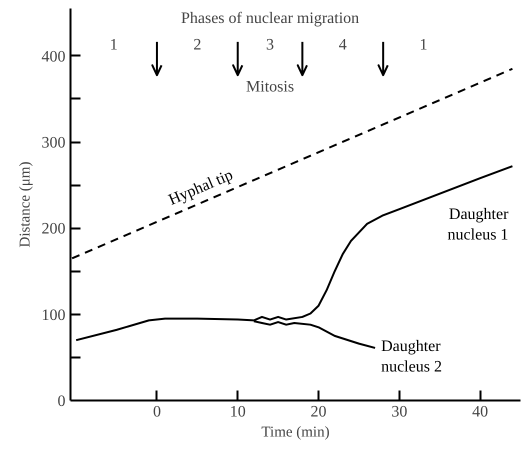 Image resolution: width=528 pixels, height=450 pixels. Describe the element at coordinates (62, 401) in the screenshot. I see `y-tick-label: 0` at that location.